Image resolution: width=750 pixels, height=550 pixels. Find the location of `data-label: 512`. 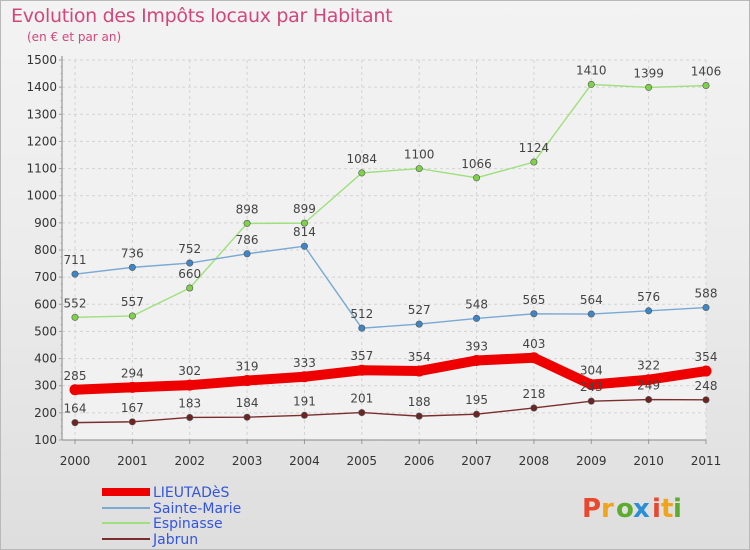

data-label: 512 is located at coordinates (361, 314).